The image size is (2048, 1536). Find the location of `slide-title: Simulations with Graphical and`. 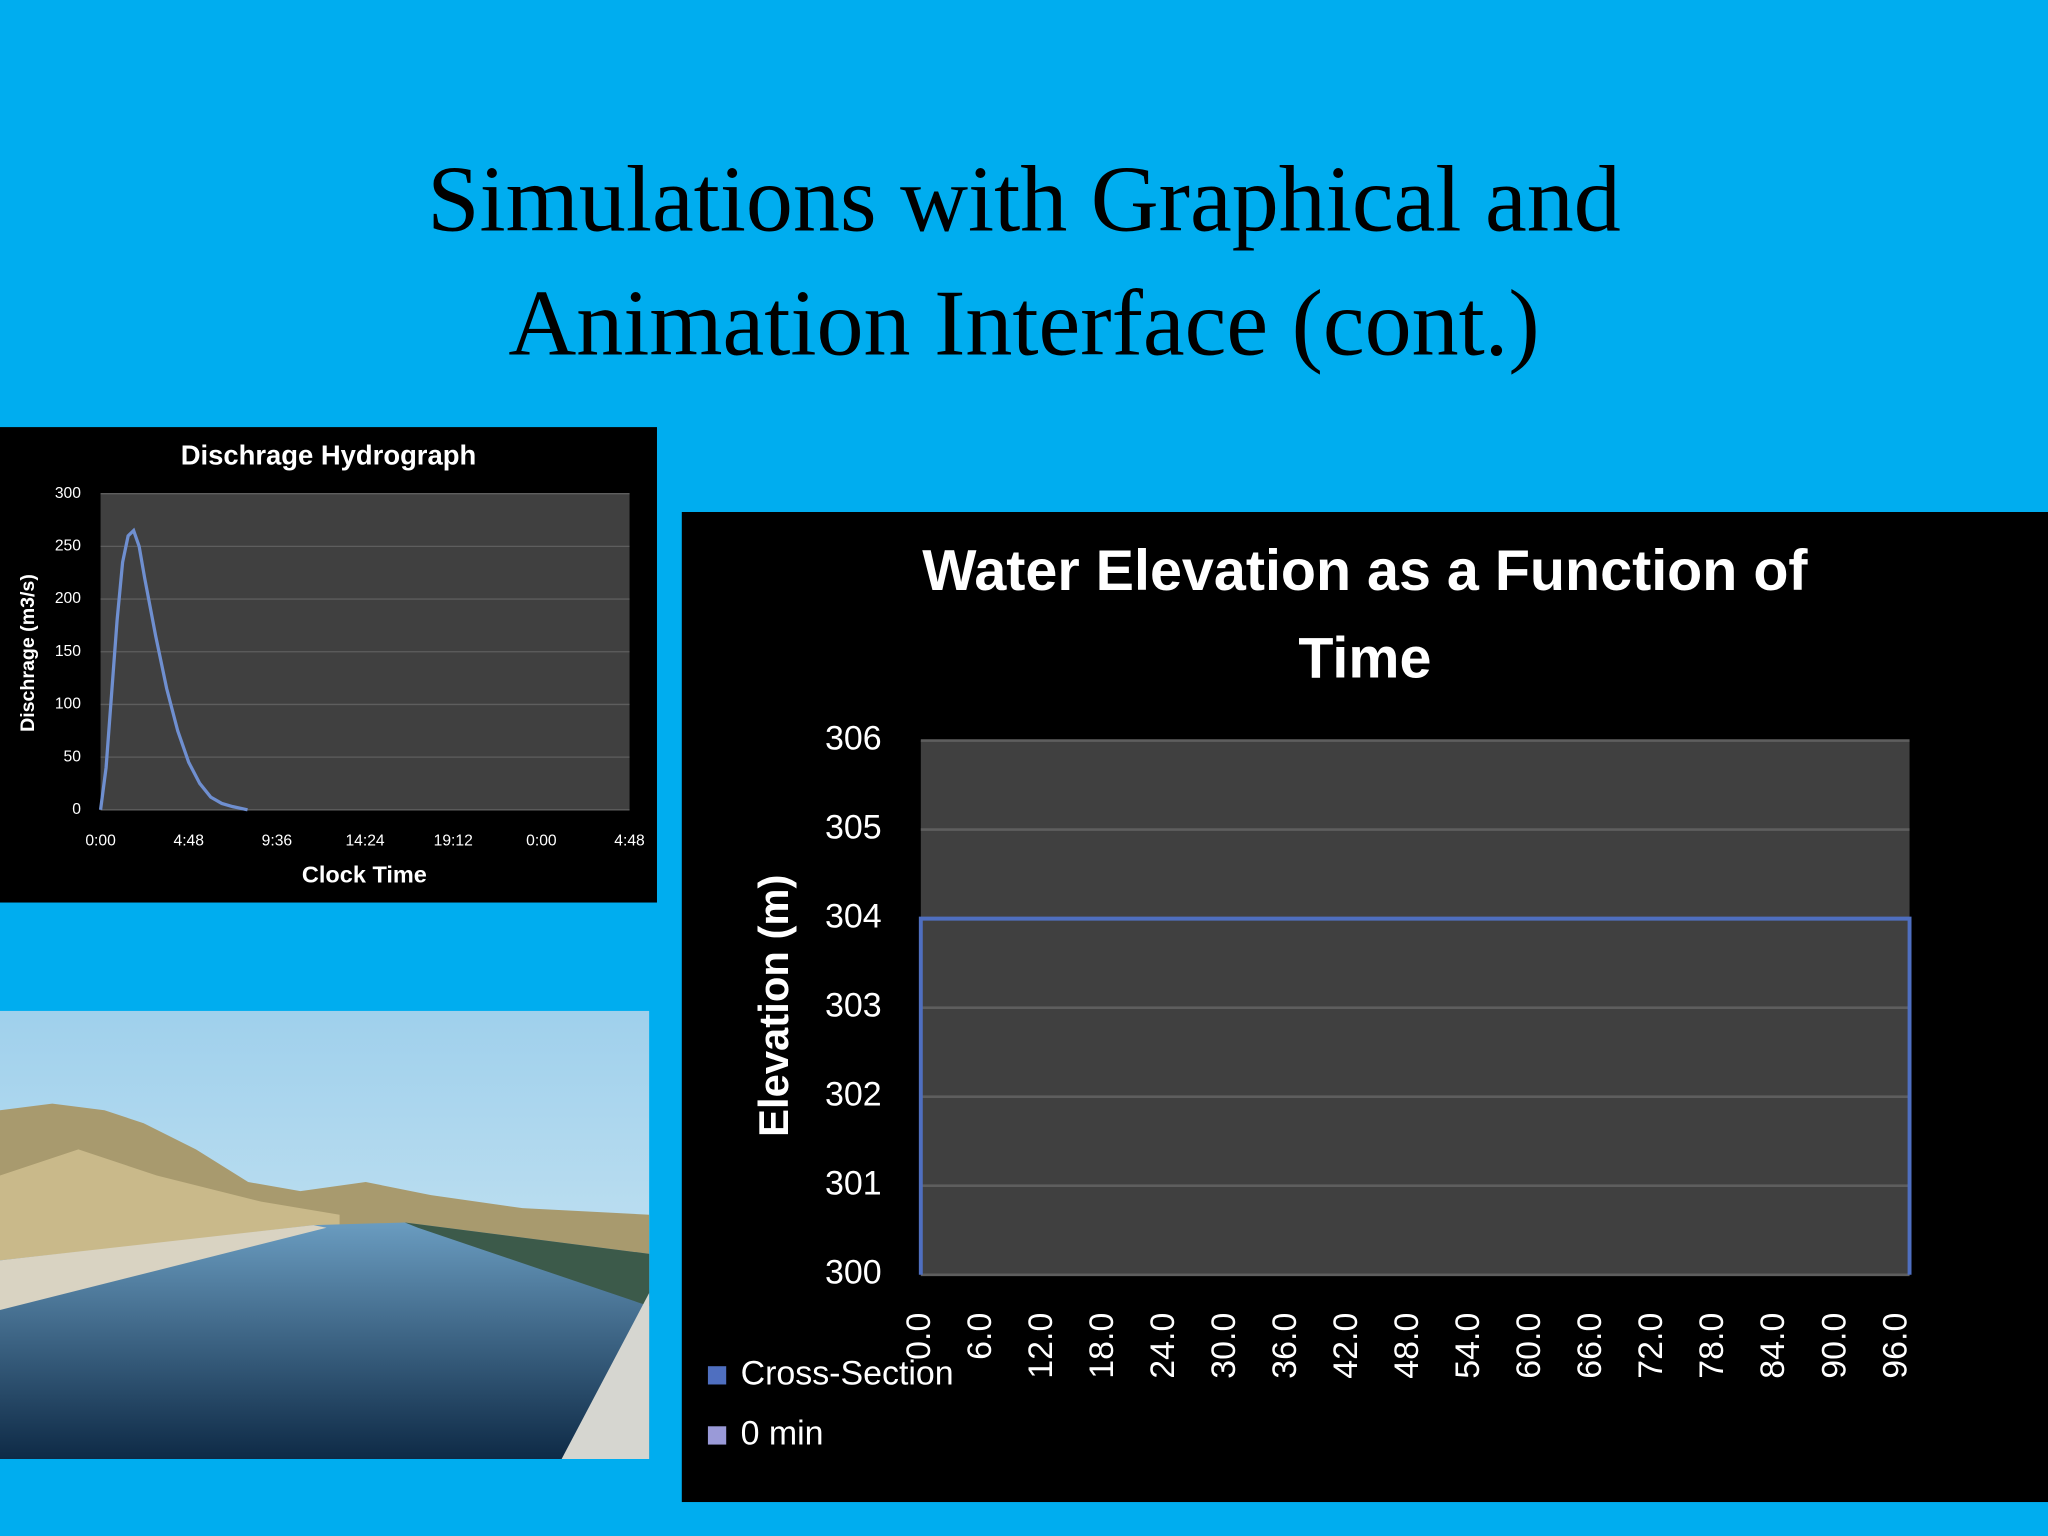

slide-title: Simulations with Graphical and is located at coordinates (1023, 200).